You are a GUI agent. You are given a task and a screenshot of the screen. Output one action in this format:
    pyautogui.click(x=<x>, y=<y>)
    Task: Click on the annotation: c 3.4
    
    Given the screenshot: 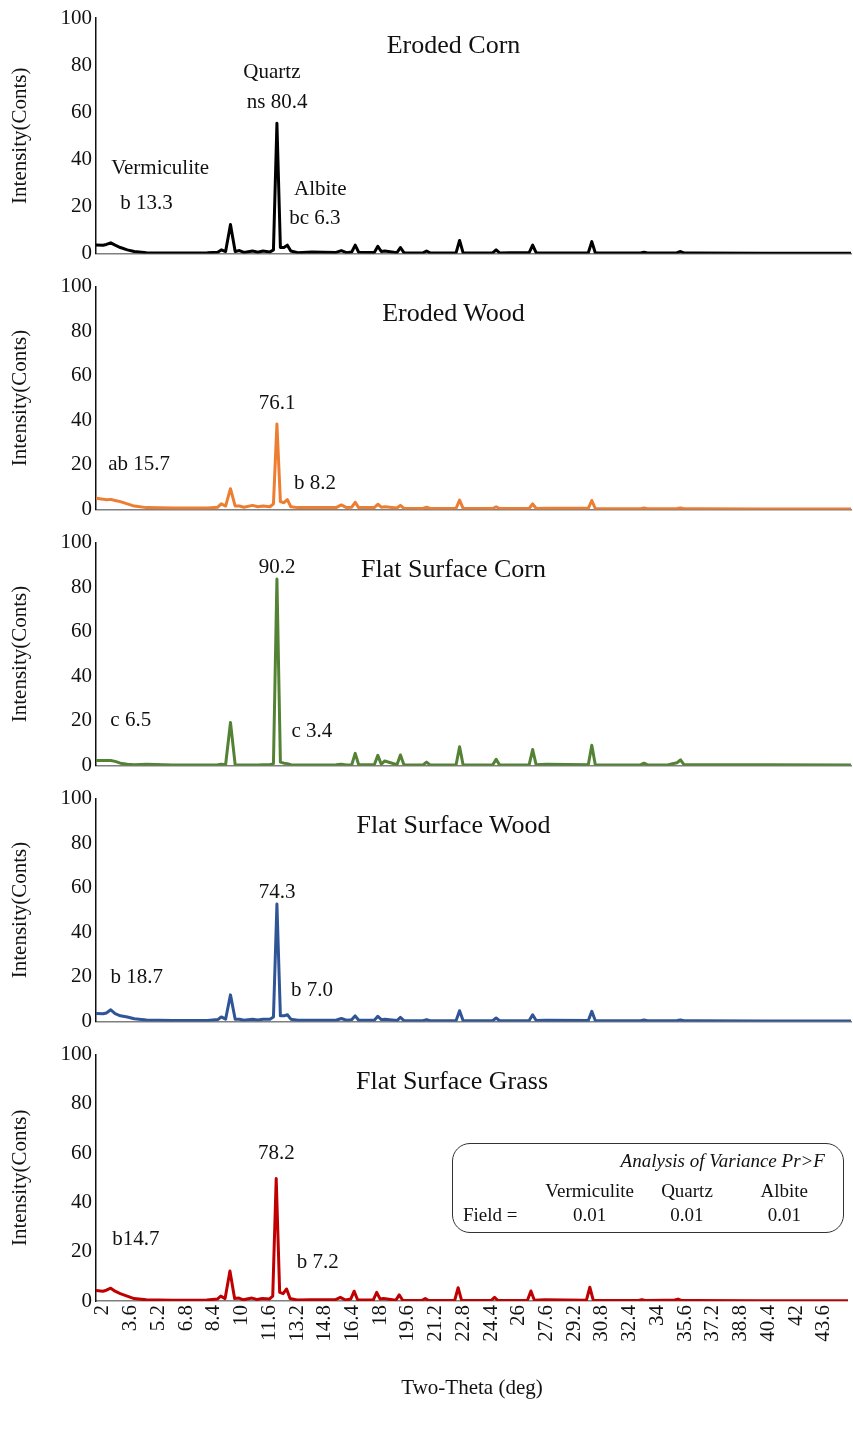 What is the action you would take?
    pyautogui.click(x=312, y=730)
    